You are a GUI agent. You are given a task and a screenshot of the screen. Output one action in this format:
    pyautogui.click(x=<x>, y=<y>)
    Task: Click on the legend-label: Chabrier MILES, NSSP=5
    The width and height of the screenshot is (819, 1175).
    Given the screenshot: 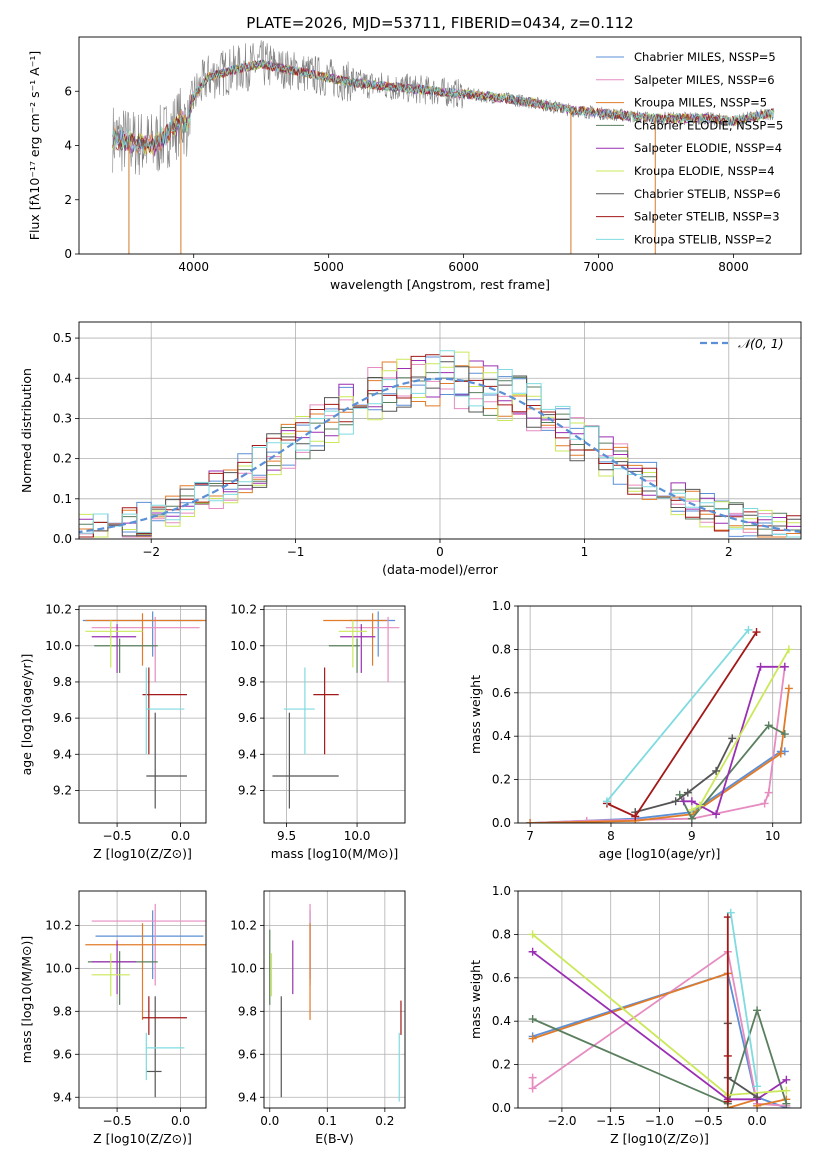 What is the action you would take?
    pyautogui.click(x=705, y=57)
    